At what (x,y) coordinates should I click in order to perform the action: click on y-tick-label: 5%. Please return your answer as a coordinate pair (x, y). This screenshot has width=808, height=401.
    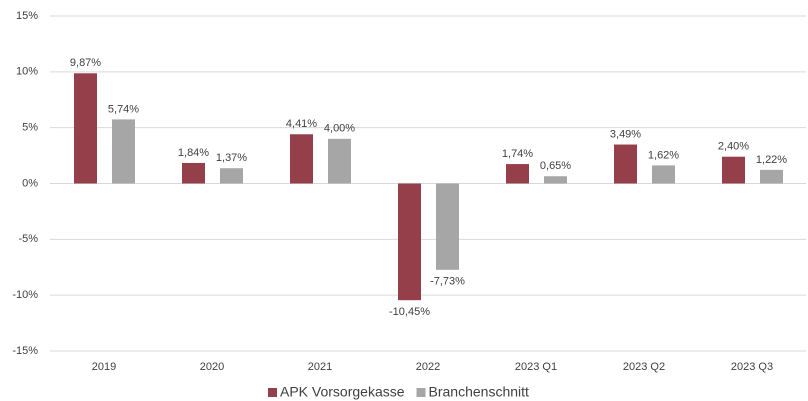
    Looking at the image, I should click on (30, 128).